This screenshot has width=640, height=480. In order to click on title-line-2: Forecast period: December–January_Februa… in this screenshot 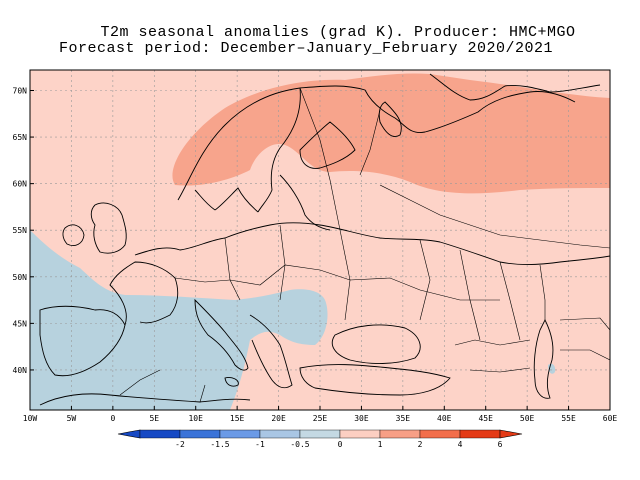, I will do `click(306, 48)`.